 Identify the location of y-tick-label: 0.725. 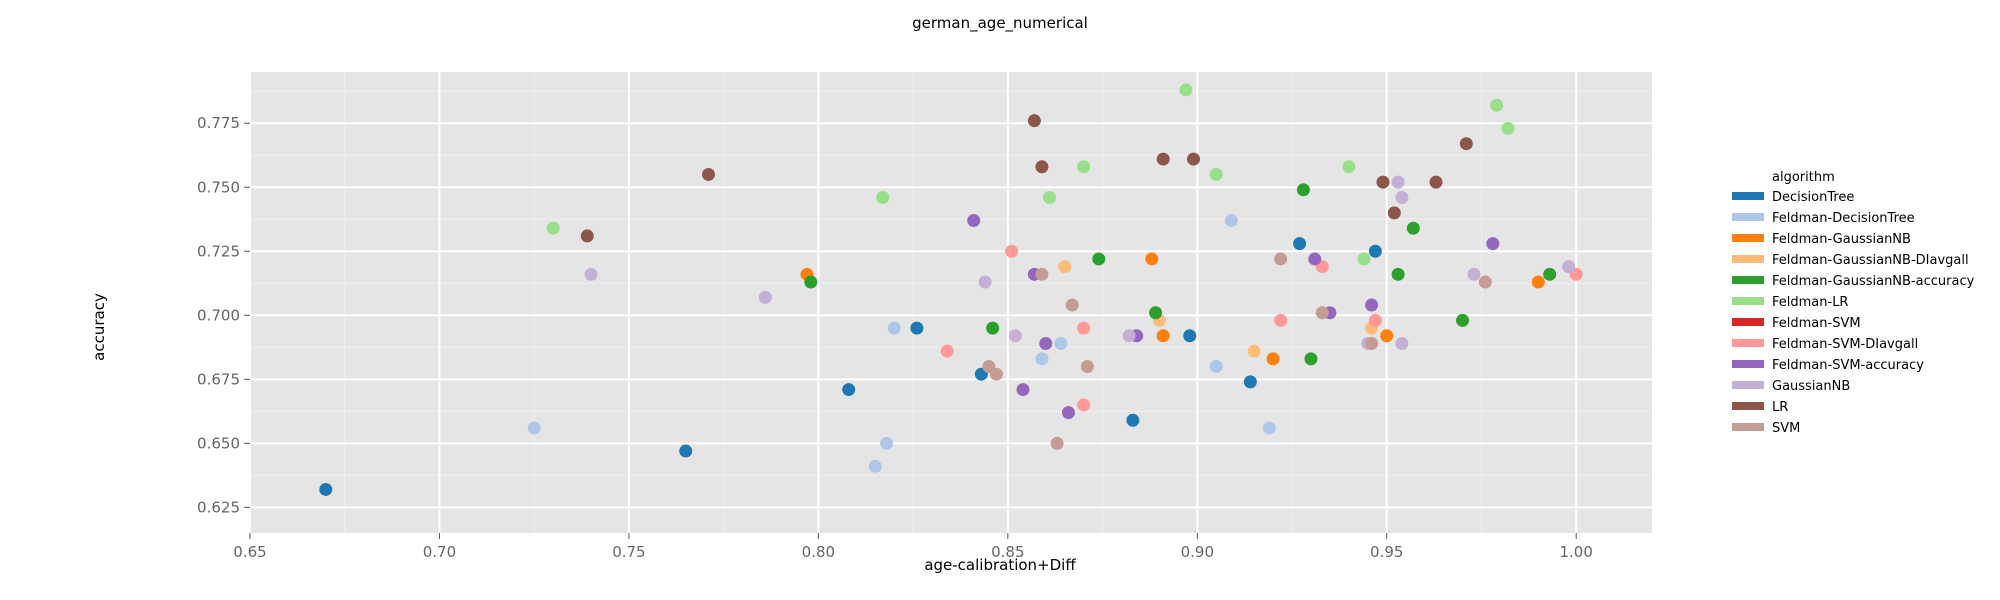
(218, 251).